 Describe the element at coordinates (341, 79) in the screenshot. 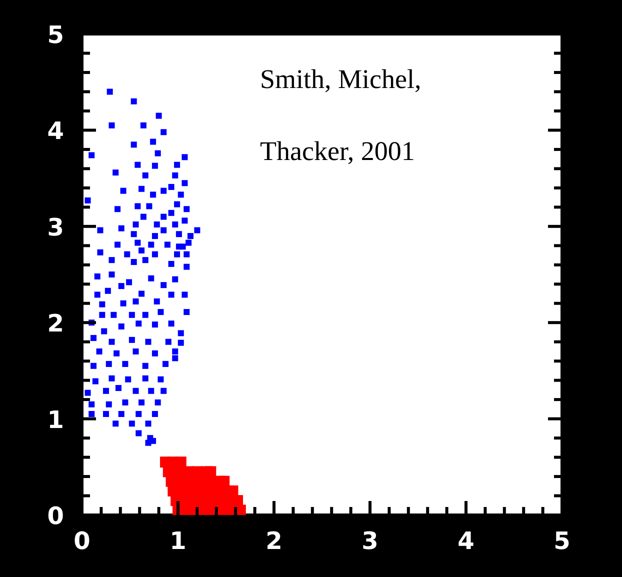

I see `annotation: Smith, Michel,` at that location.